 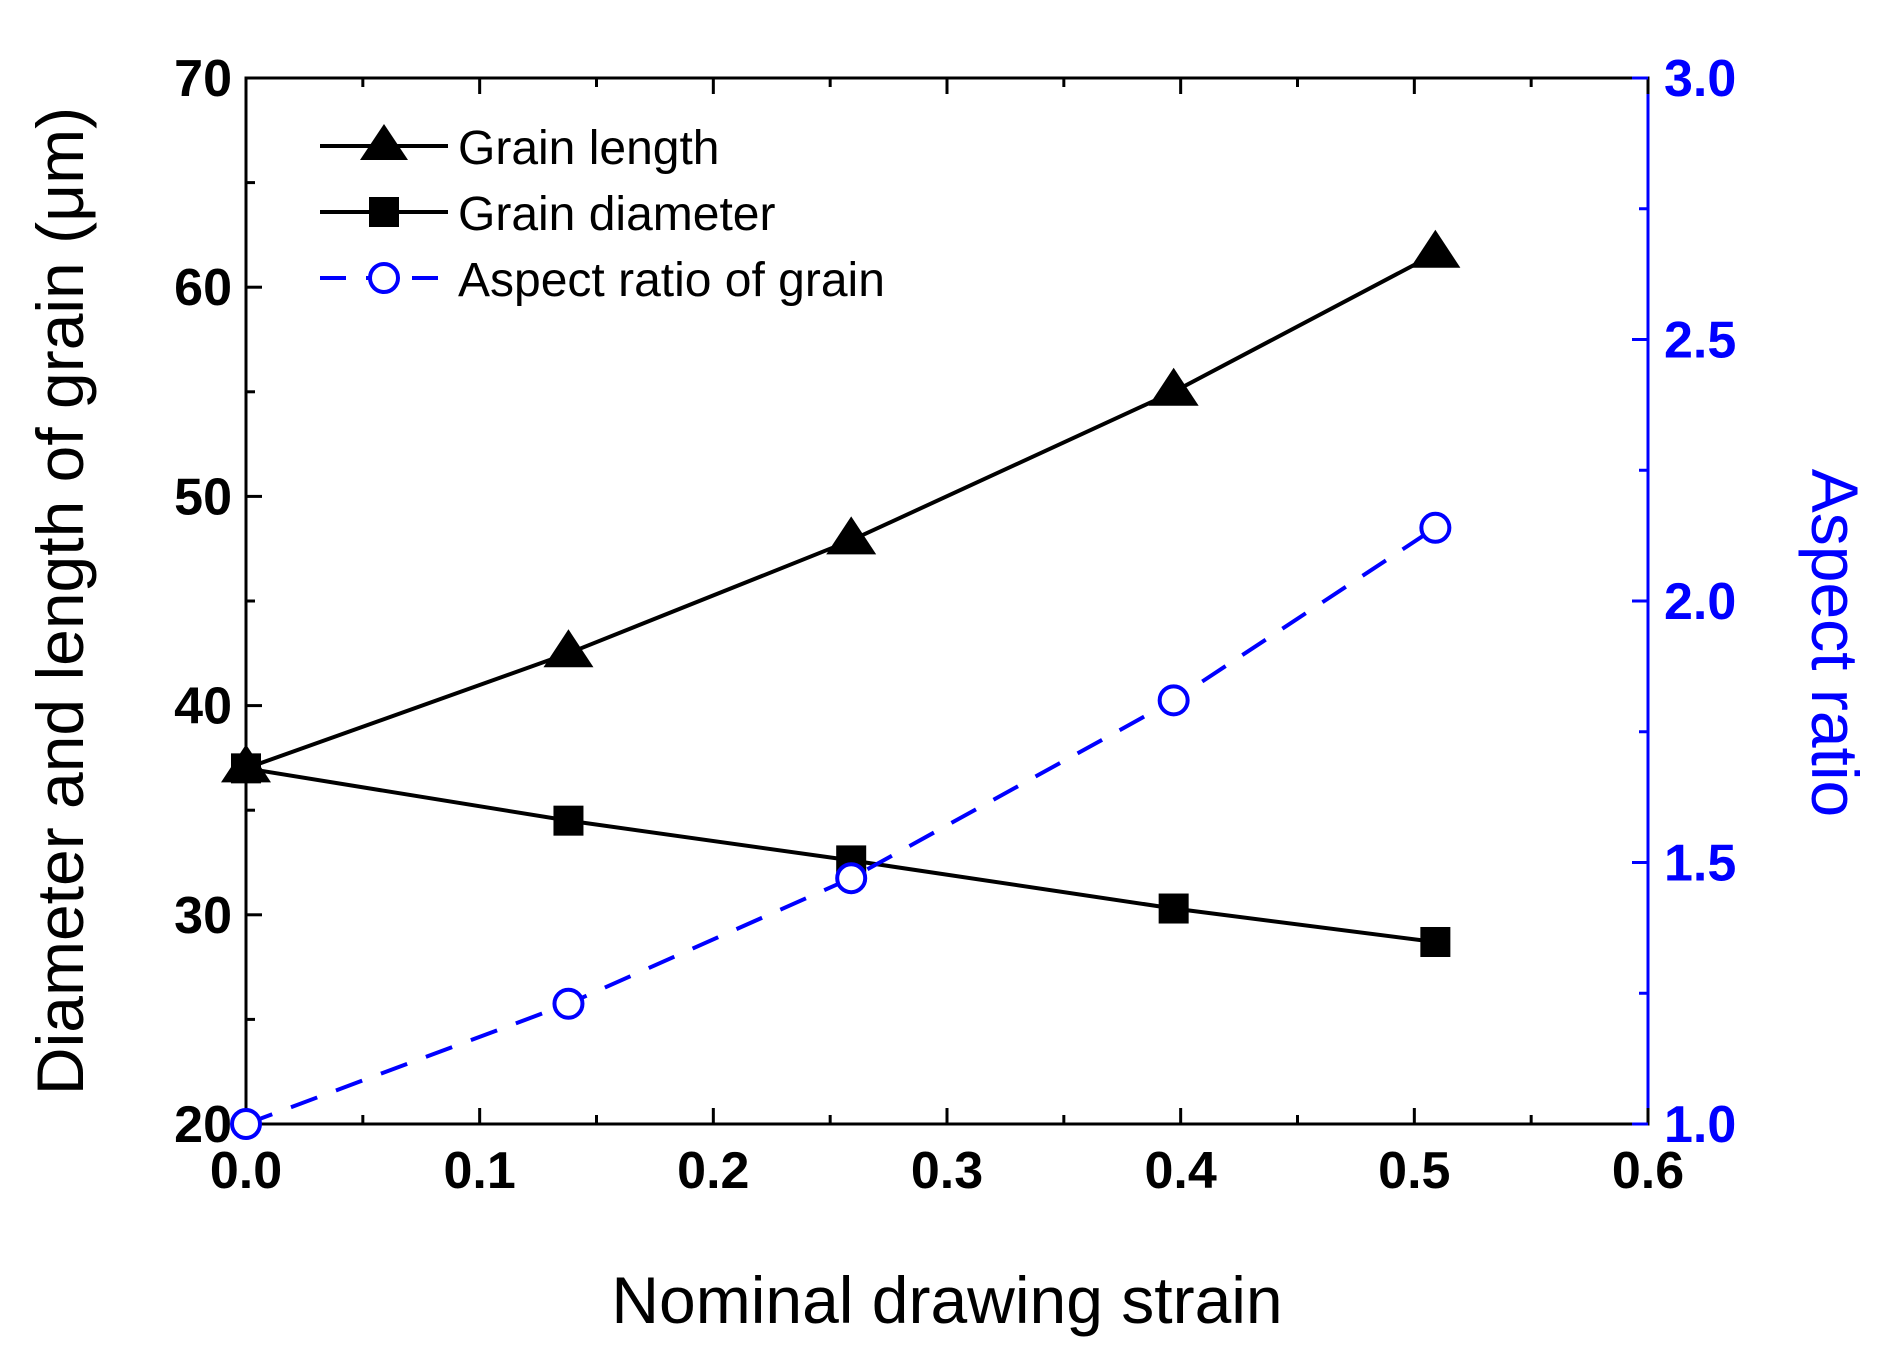 What do you see at coordinates (1648, 1171) in the screenshot?
I see `x-tick-label: 0.6` at bounding box center [1648, 1171].